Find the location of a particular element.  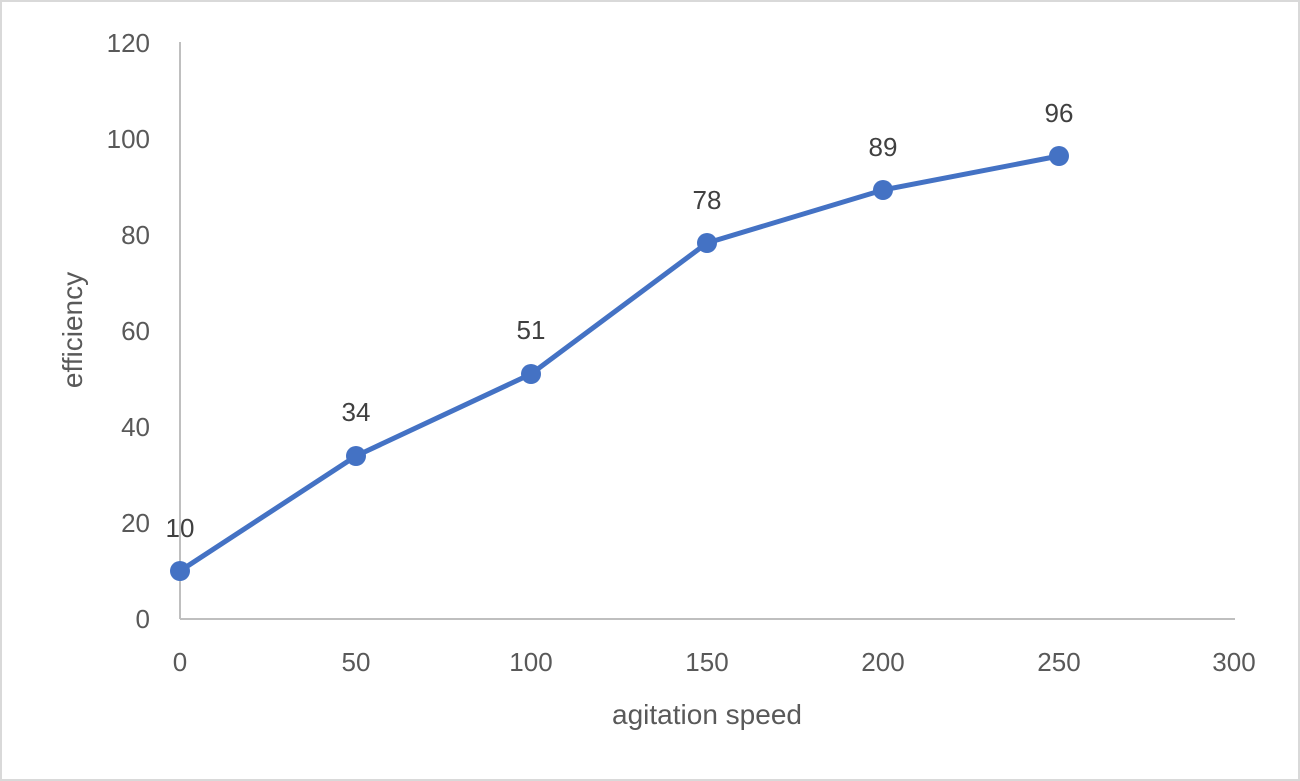

y-tick: 0 is located at coordinates (143, 619).